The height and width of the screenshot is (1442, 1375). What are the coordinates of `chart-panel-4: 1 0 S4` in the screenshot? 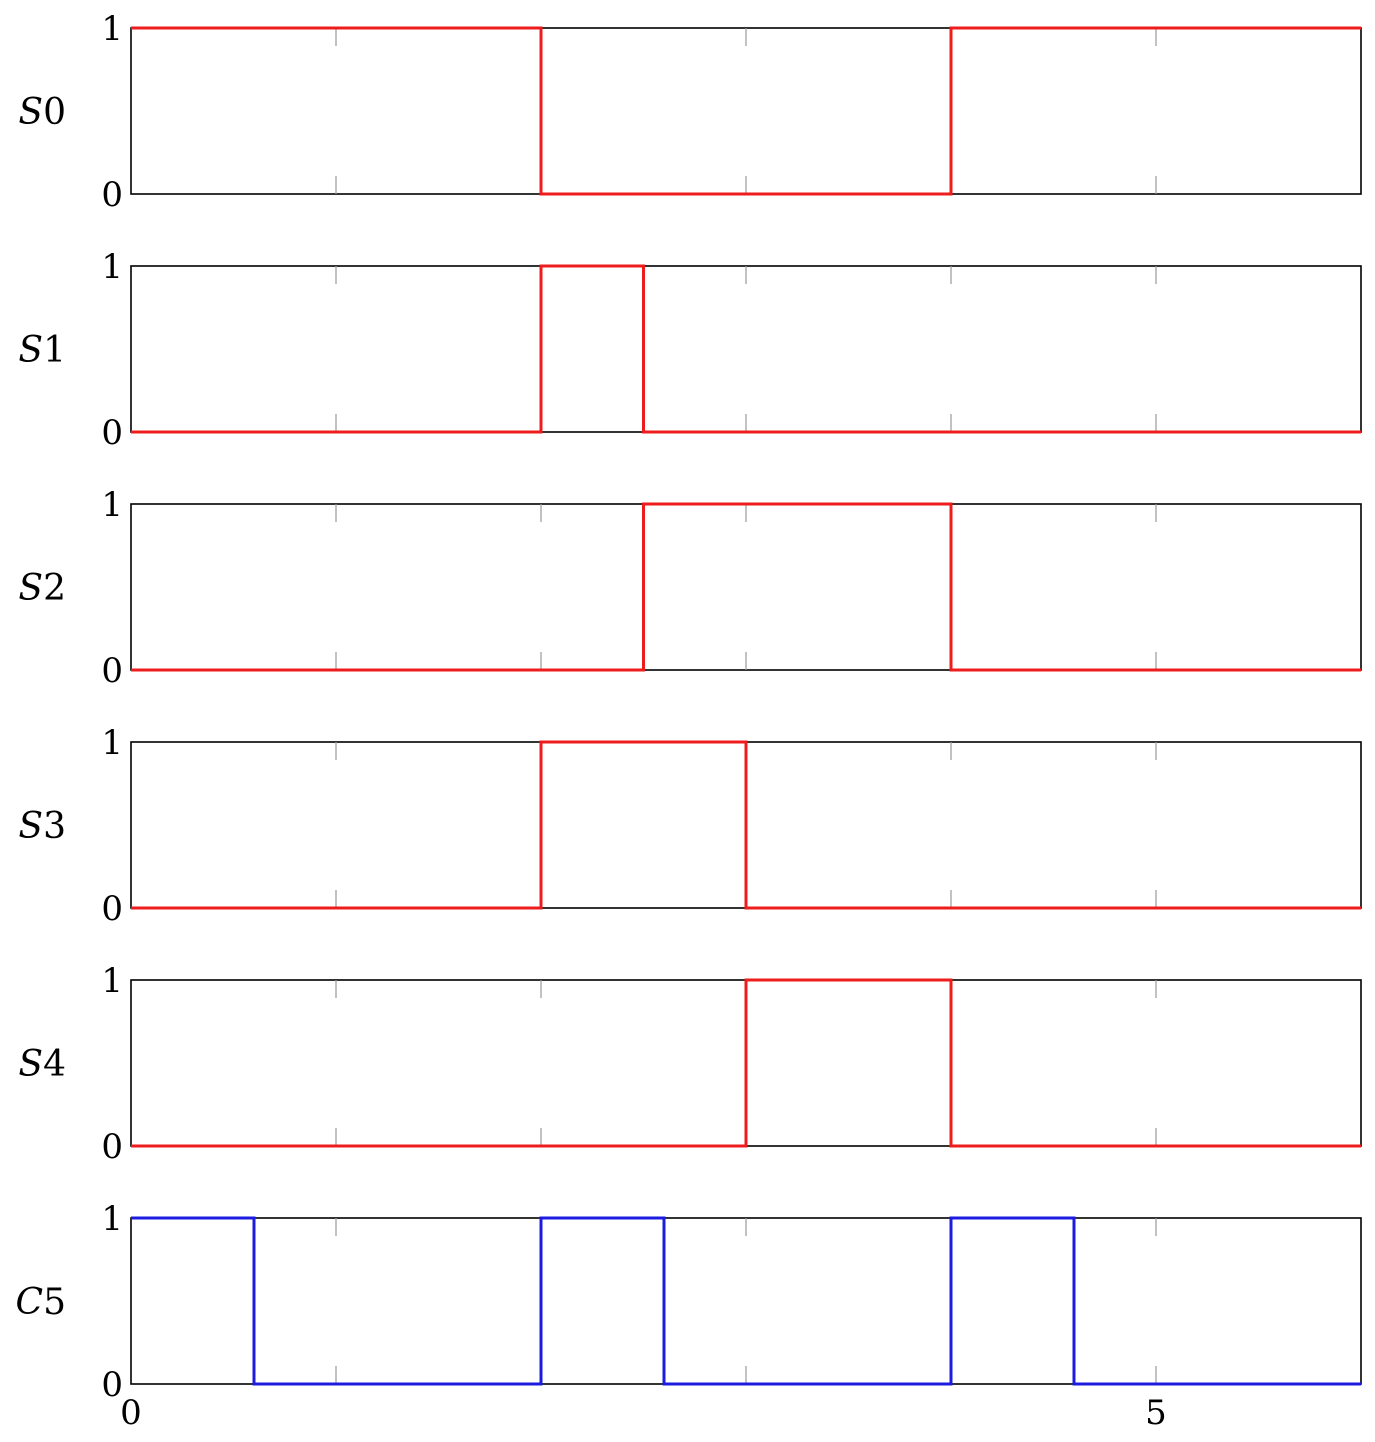 It's located at (690, 1064).